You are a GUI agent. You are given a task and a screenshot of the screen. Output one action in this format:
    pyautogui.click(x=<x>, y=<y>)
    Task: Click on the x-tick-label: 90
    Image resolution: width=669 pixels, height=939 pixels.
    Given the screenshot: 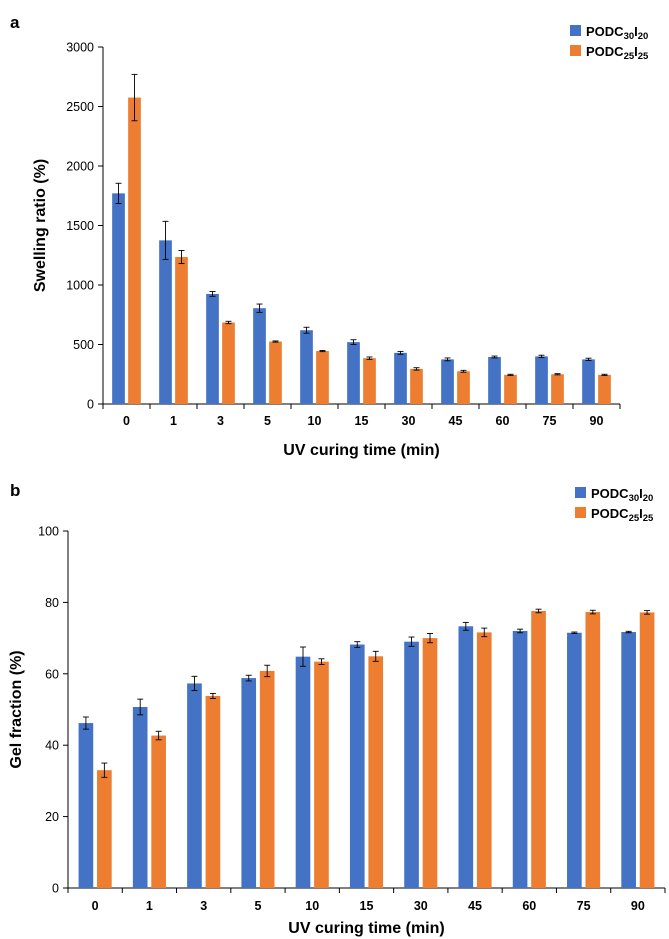 What is the action you would take?
    pyautogui.click(x=597, y=421)
    